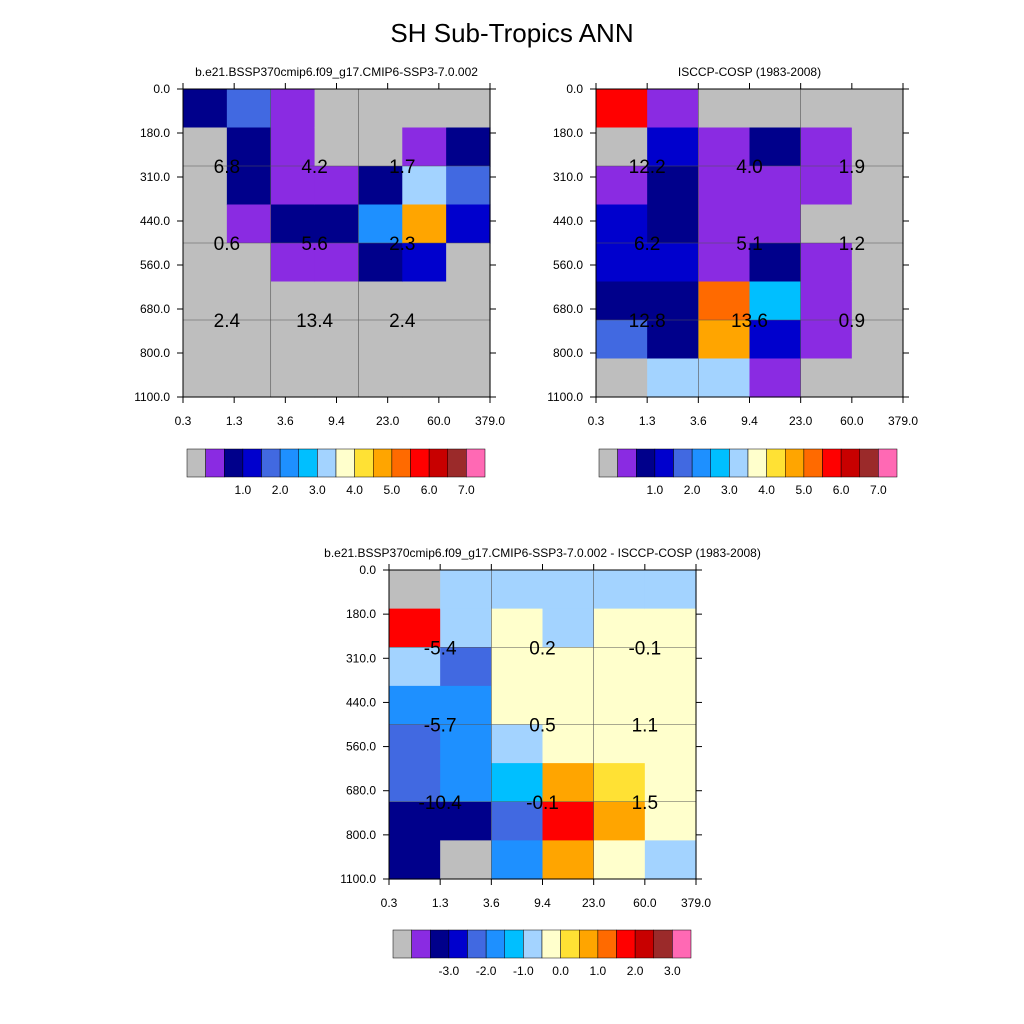 The width and height of the screenshot is (1024, 1024). What do you see at coordinates (243, 490) in the screenshot?
I see `colorbar-label: 1.0` at bounding box center [243, 490].